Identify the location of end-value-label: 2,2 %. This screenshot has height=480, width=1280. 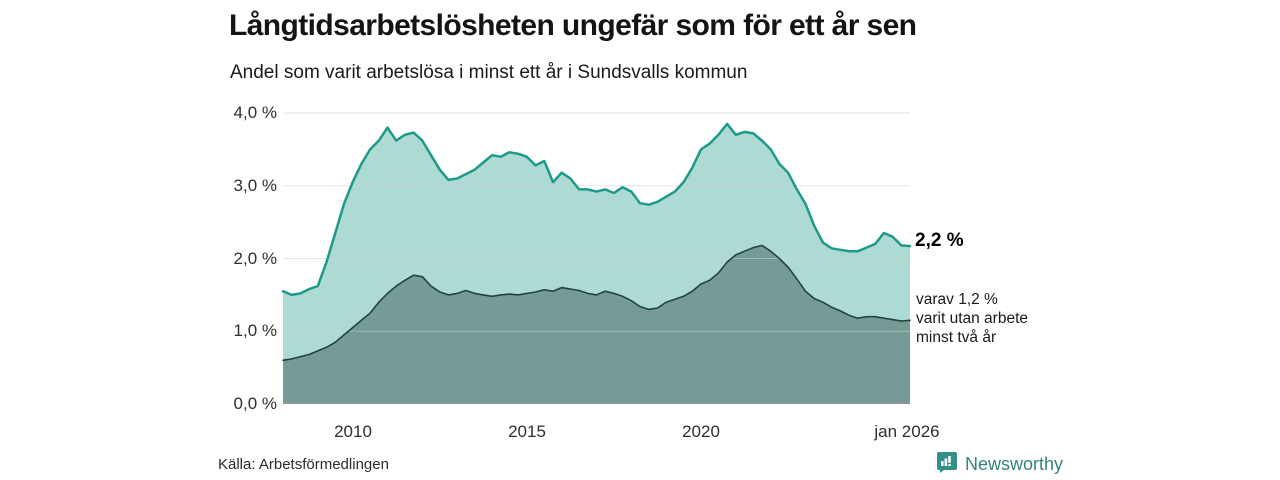
(939, 240).